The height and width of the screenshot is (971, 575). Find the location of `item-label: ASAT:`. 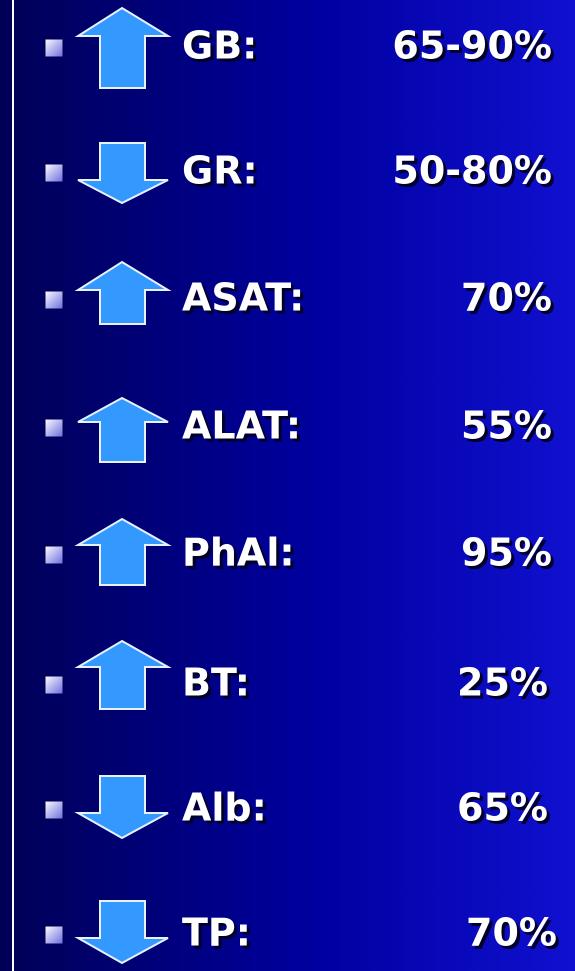

item-label: ASAT: is located at coordinates (243, 298).